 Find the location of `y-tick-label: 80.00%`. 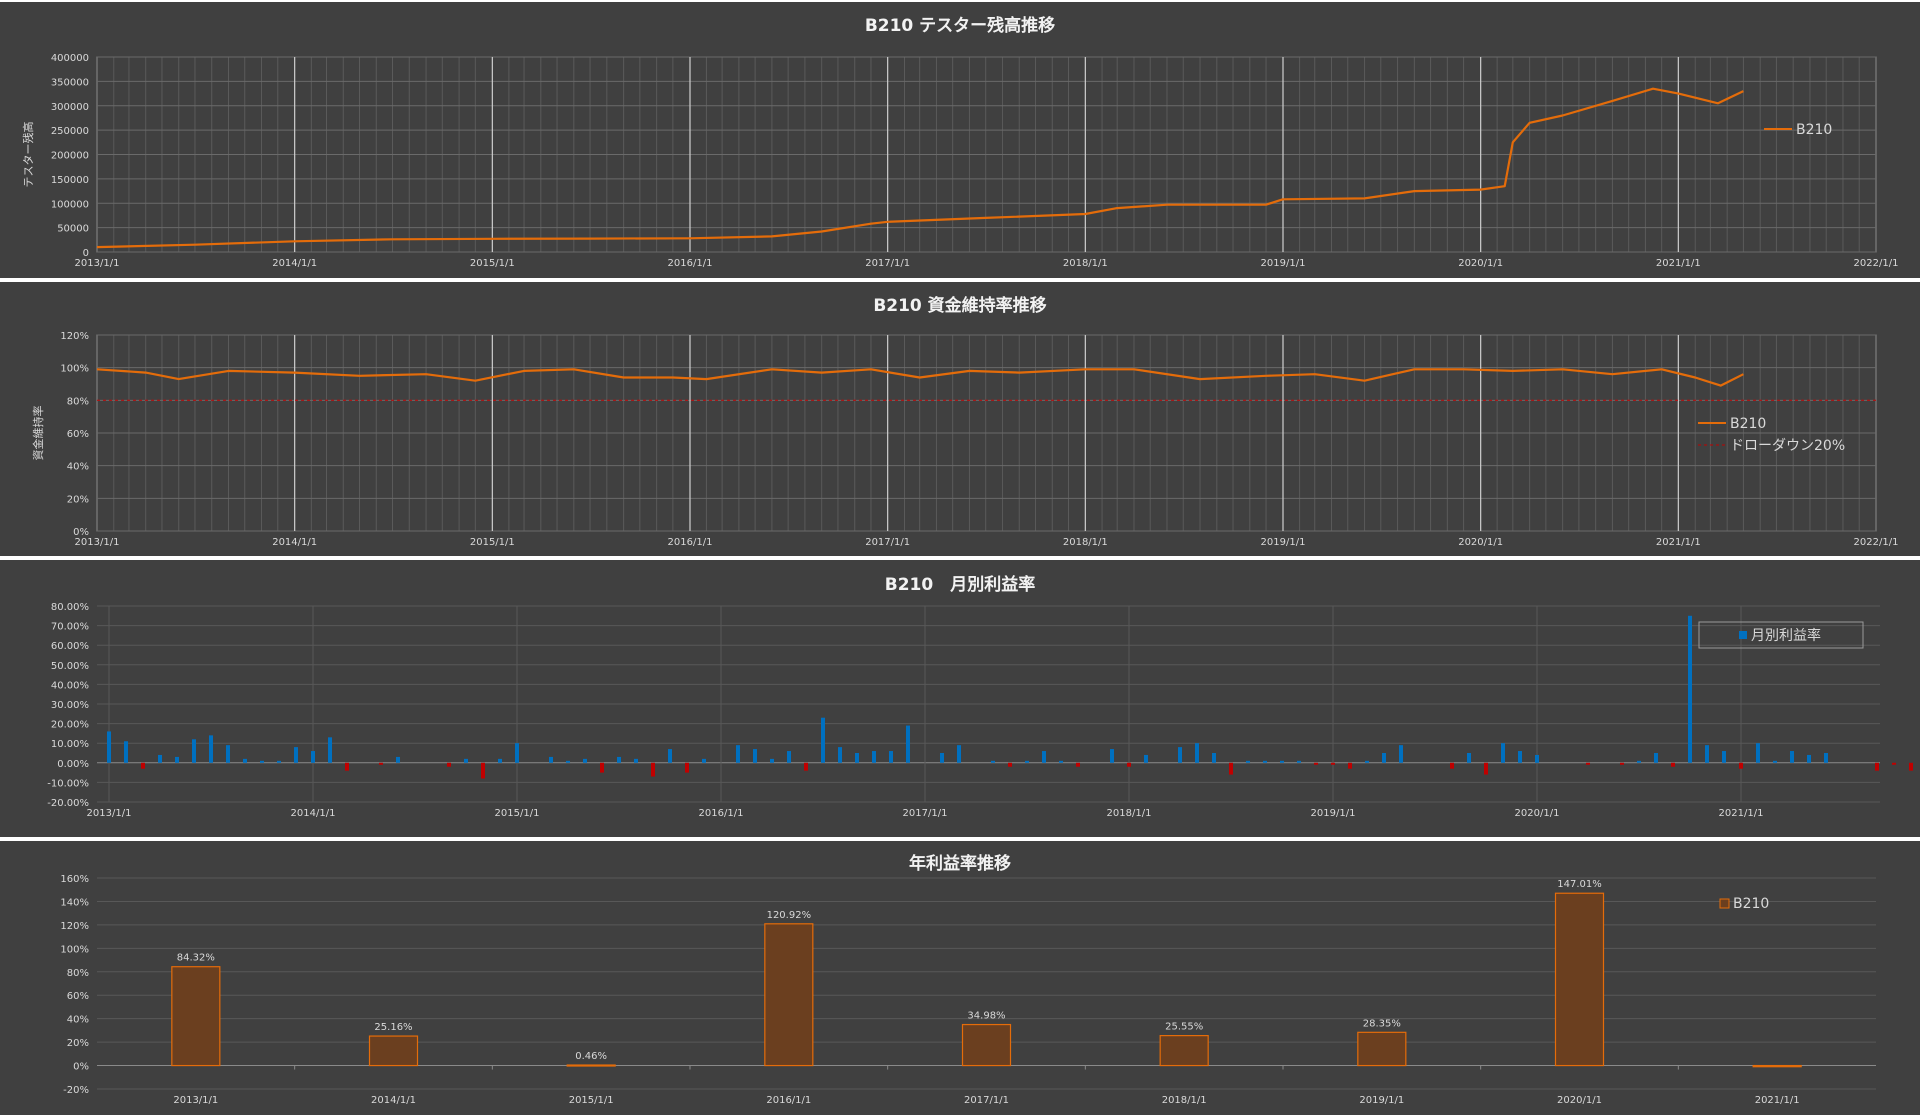

y-tick-label: 80.00% is located at coordinates (70, 607).